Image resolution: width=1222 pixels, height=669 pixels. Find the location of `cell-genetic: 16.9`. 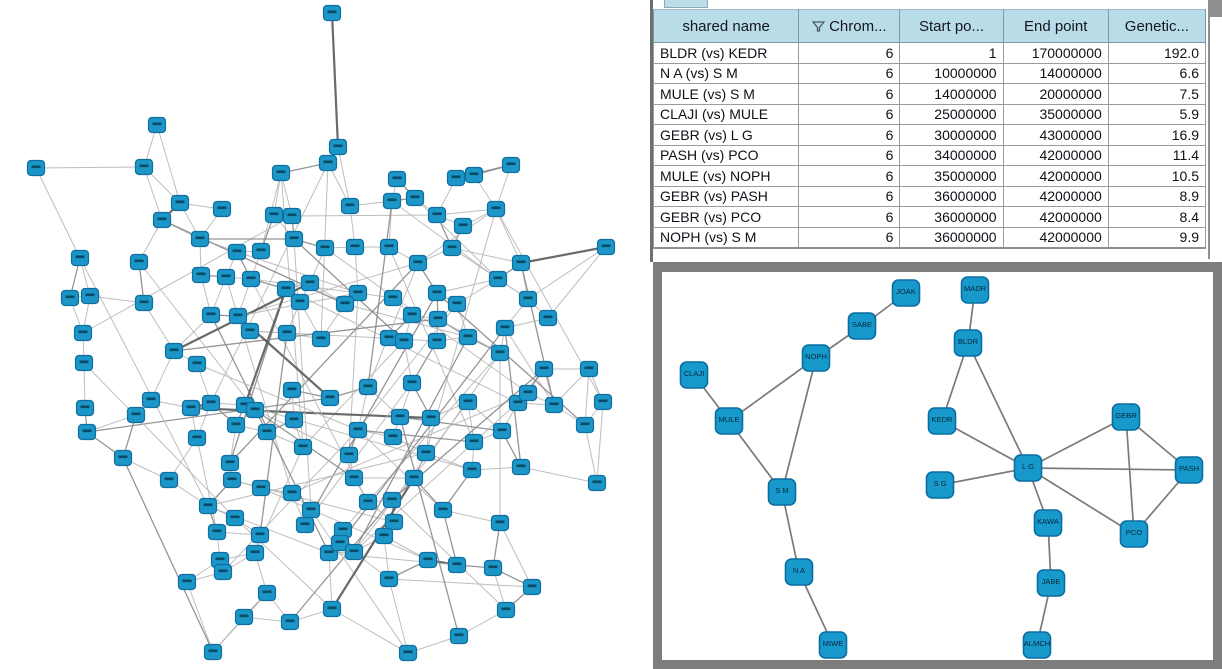

cell-genetic: 16.9 is located at coordinates (1157, 135).